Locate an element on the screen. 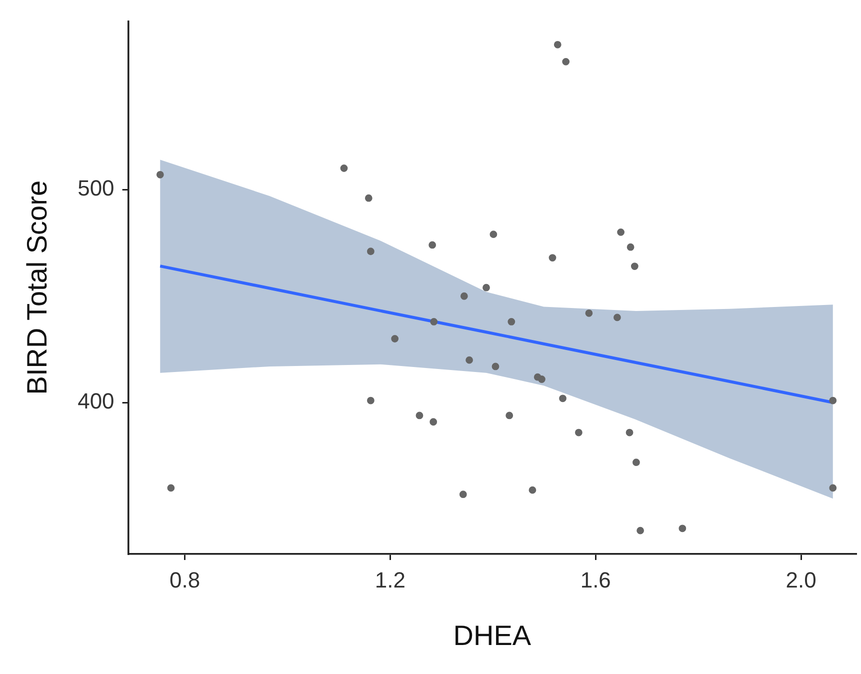 This screenshot has width=861, height=674. x-tick-label: 0.8 is located at coordinates (185, 579).